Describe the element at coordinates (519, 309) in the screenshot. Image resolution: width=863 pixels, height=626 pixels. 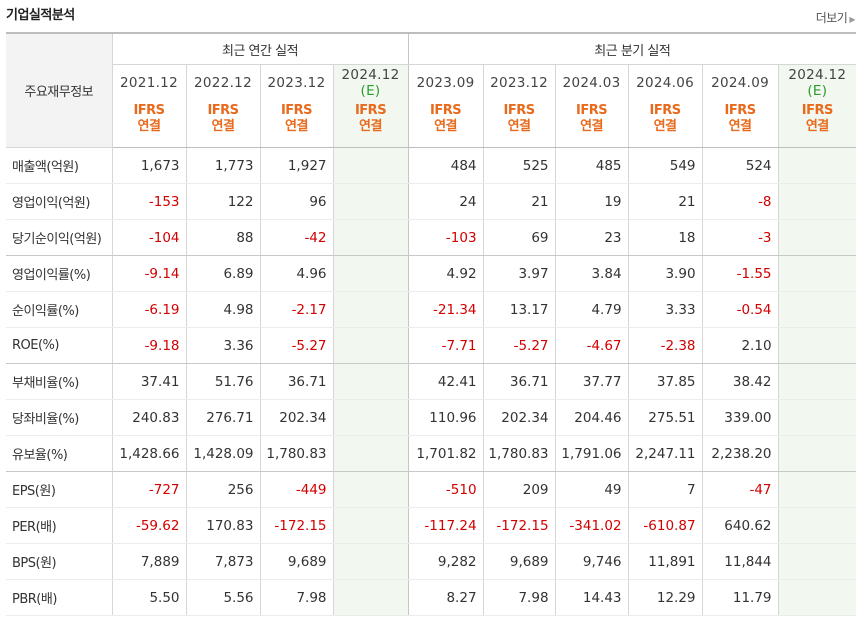
I see `table-cell: 13.17` at that location.